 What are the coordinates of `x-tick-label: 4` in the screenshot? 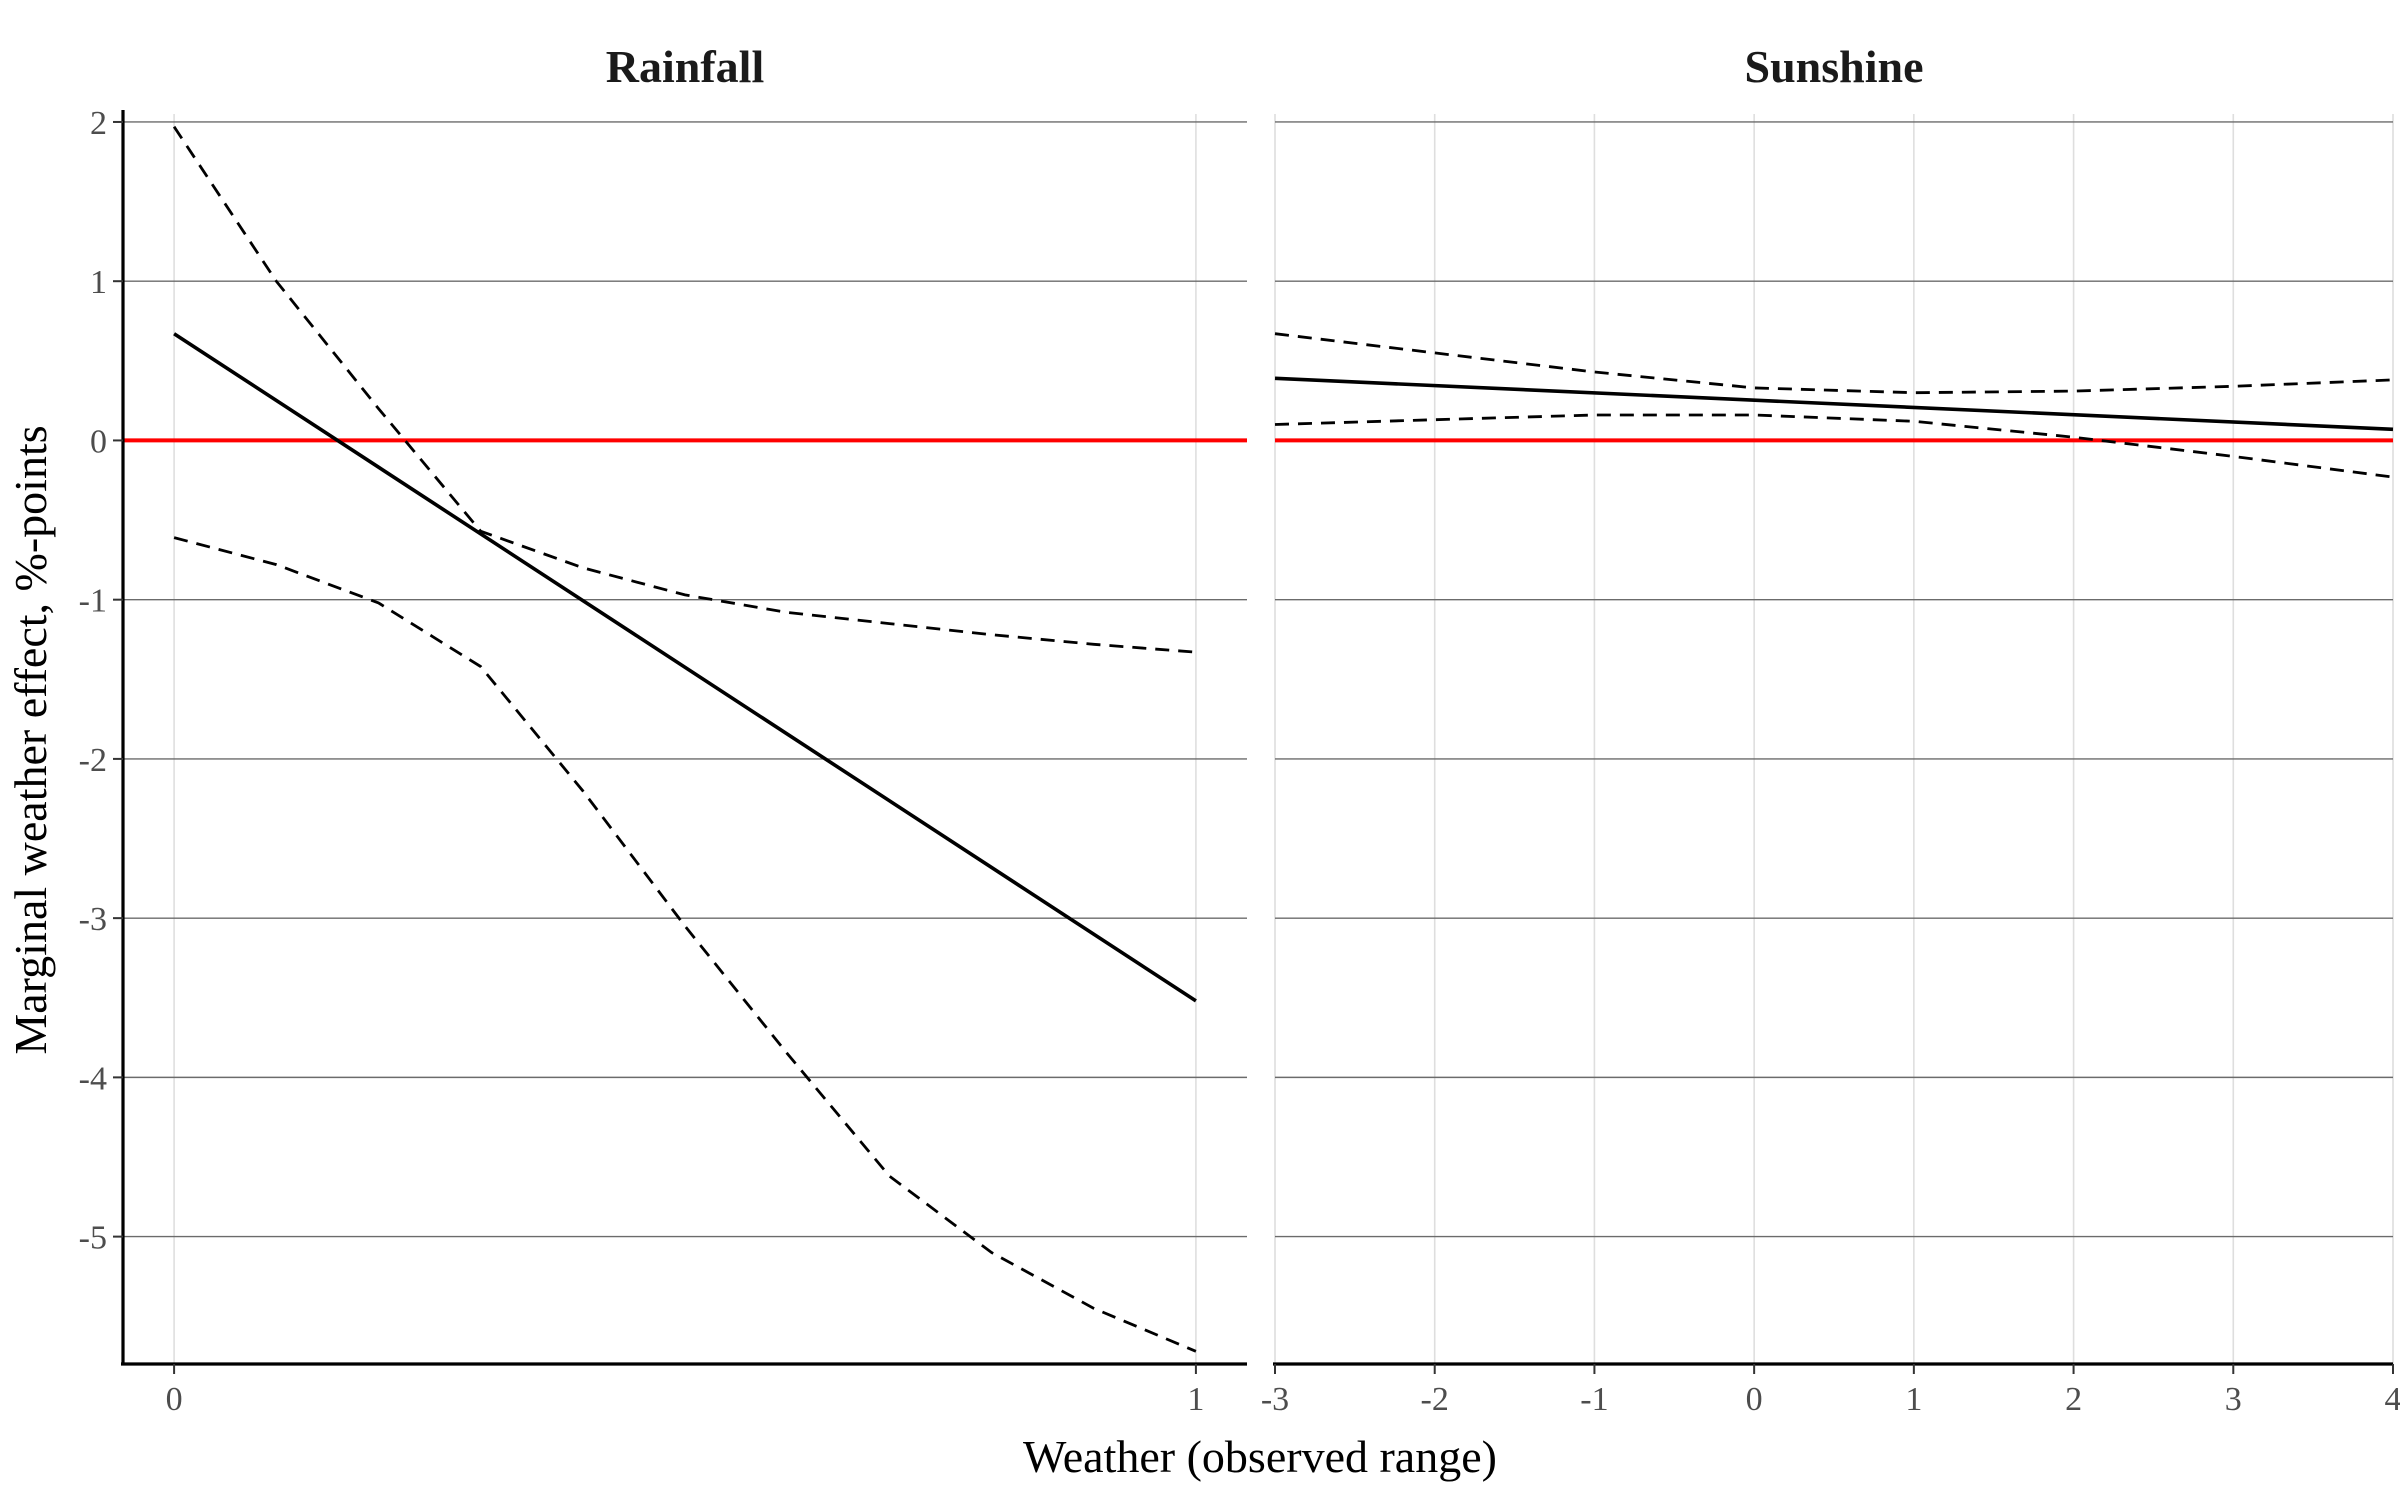 It's located at (2392, 1399).